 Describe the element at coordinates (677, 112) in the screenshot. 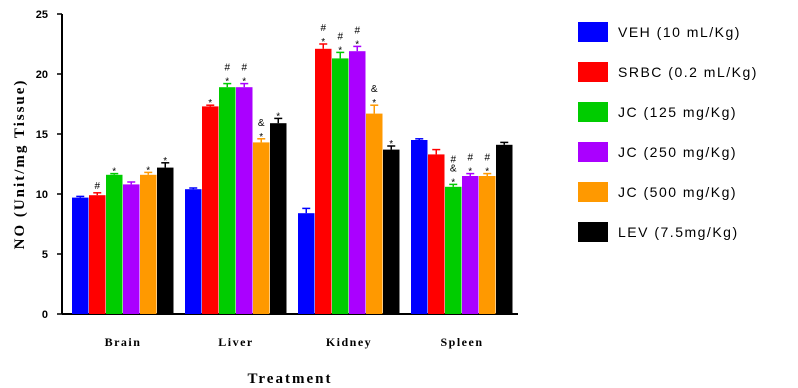

I see `legend-label: JC (125 mg/Kg)` at that location.